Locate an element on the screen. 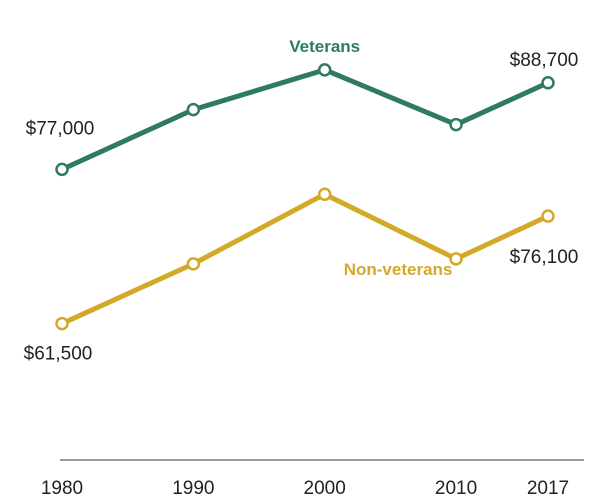 The height and width of the screenshot is (498, 610). x-tick-label: 1990 is located at coordinates (193, 488).